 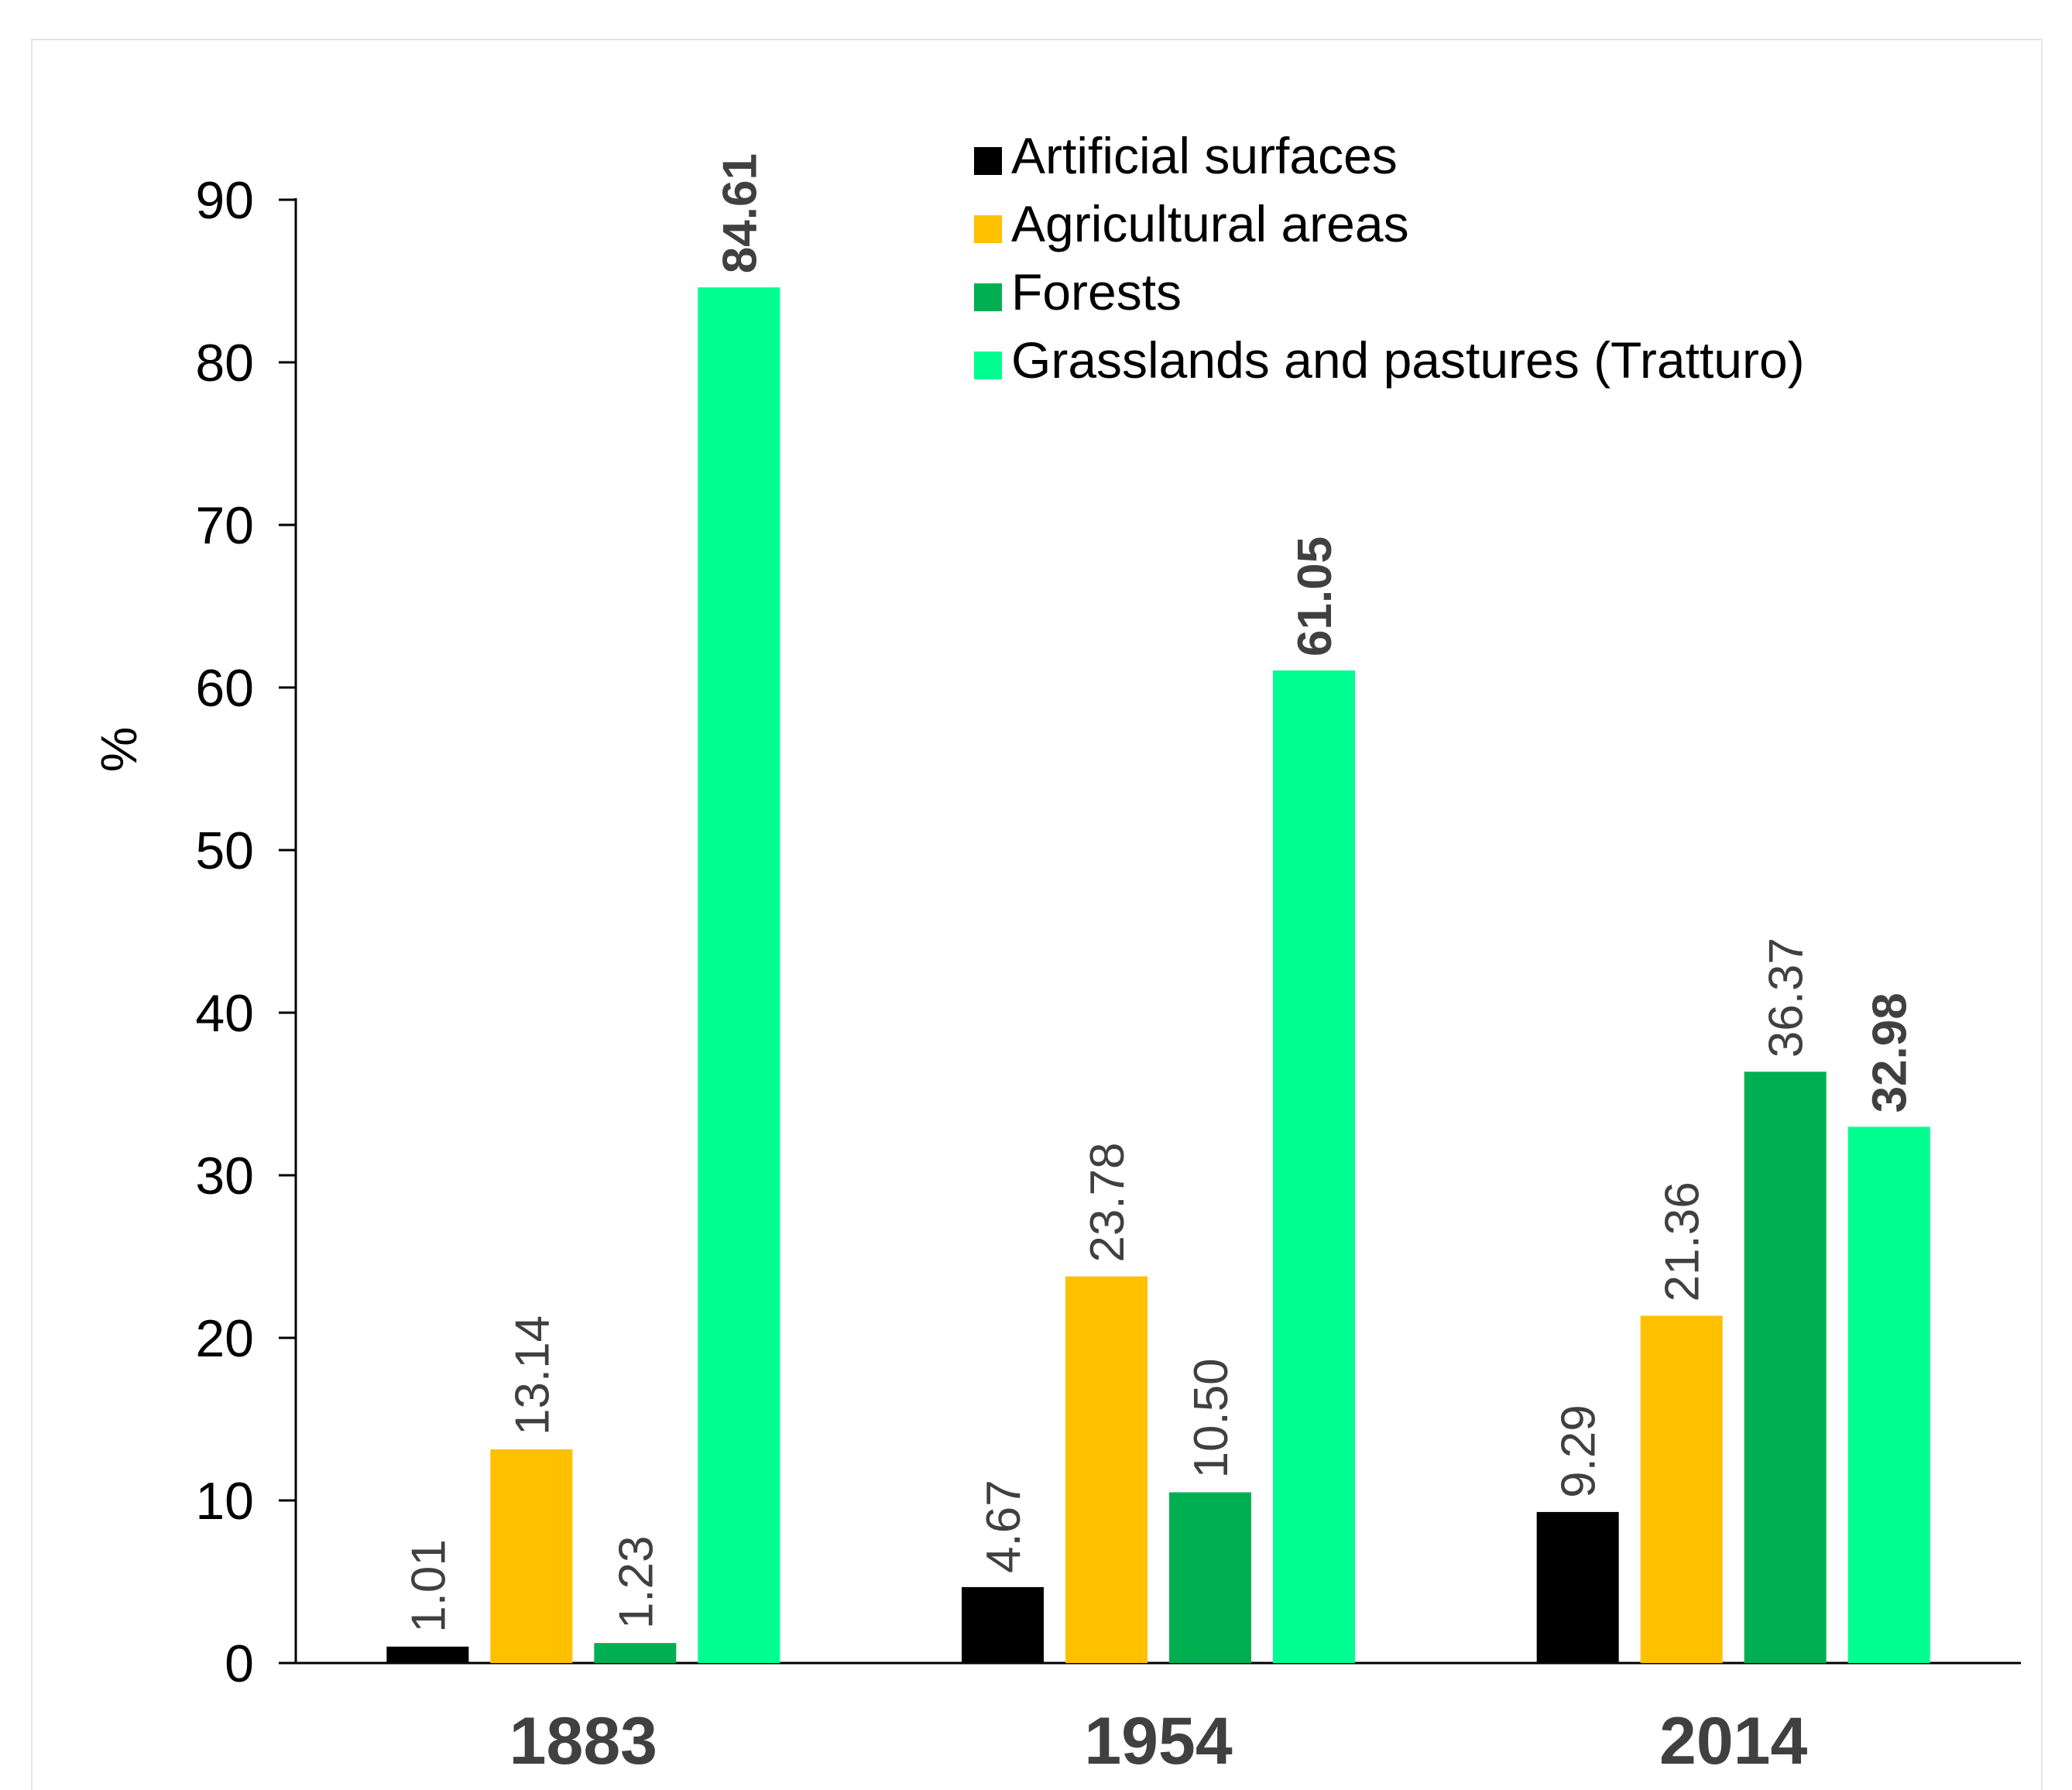 I want to click on data-label: 23.78, so click(x=1107, y=1202).